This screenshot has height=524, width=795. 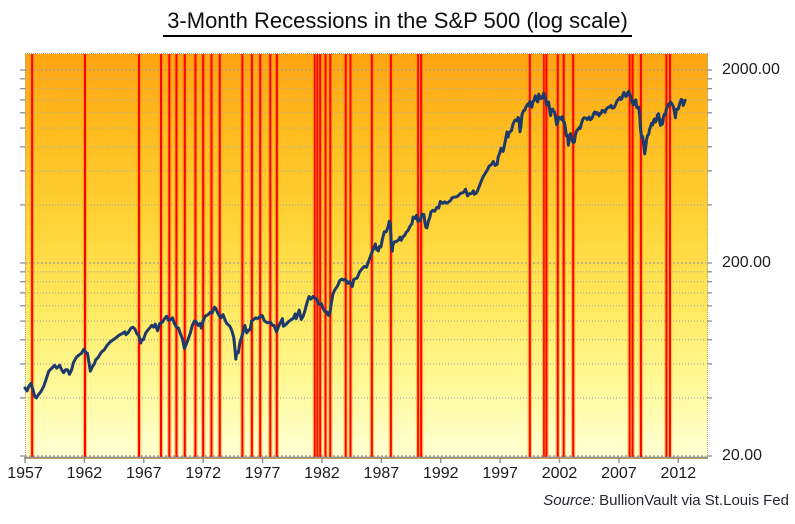 What do you see at coordinates (751, 69) in the screenshot?
I see `y-axis-label: 2000.00` at bounding box center [751, 69].